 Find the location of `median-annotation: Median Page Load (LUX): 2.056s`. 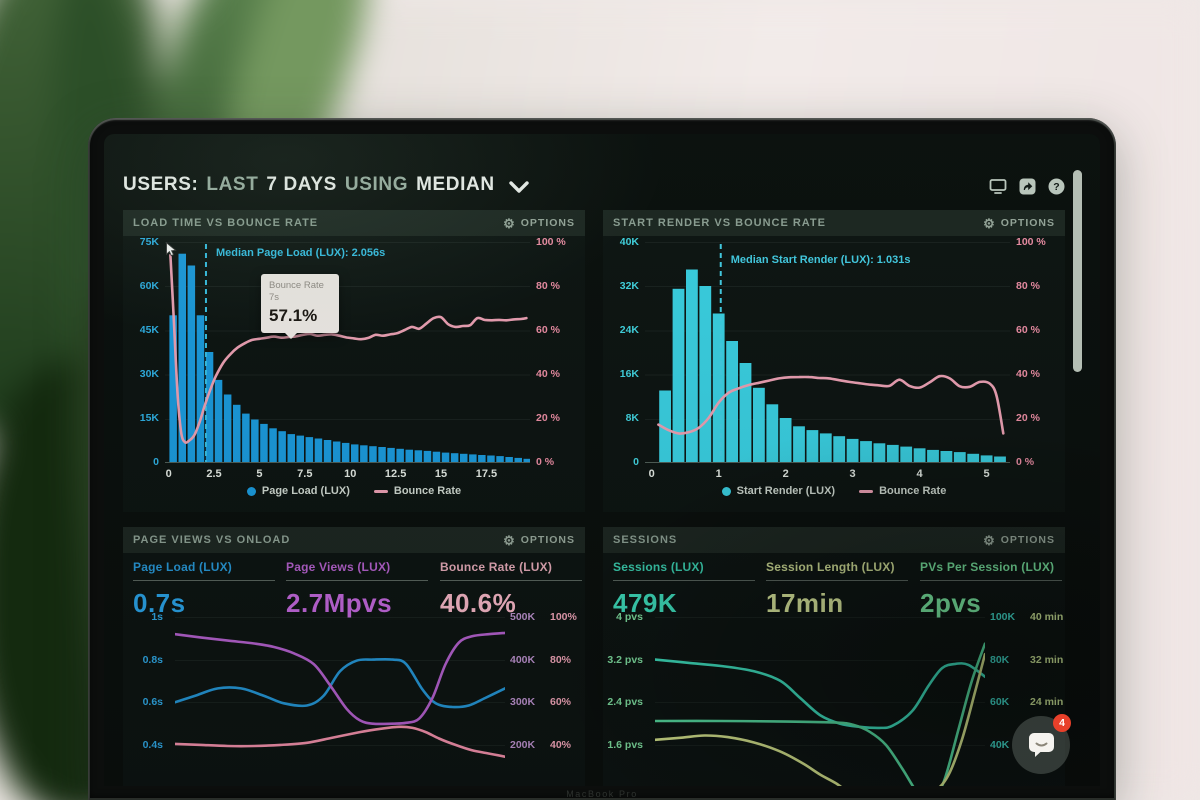

median-annotation: Median Page Load (LUX): 2.056s is located at coordinates (300, 253).